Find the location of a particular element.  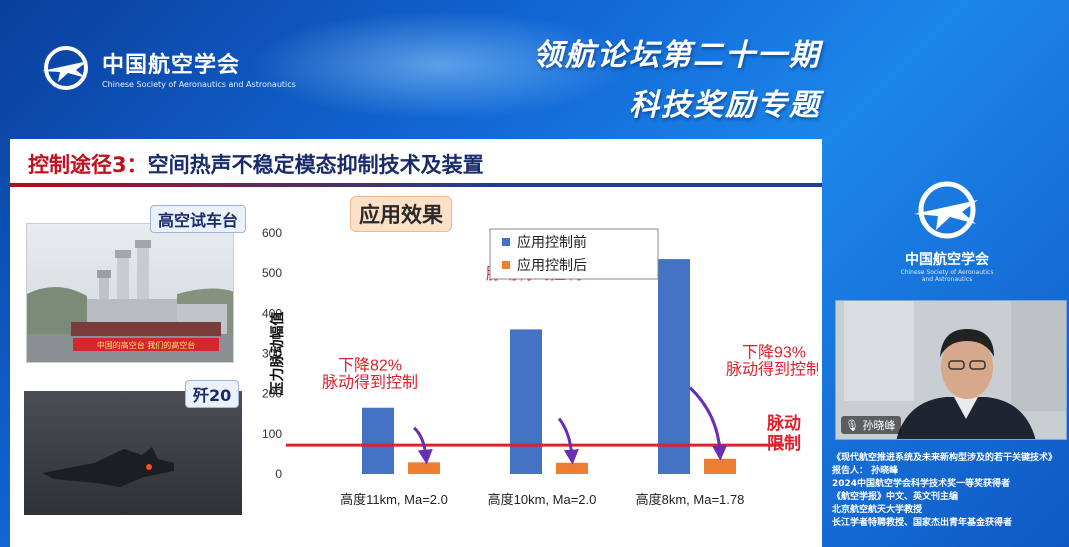

photo1-label: 高空试车台 is located at coordinates (198, 219).